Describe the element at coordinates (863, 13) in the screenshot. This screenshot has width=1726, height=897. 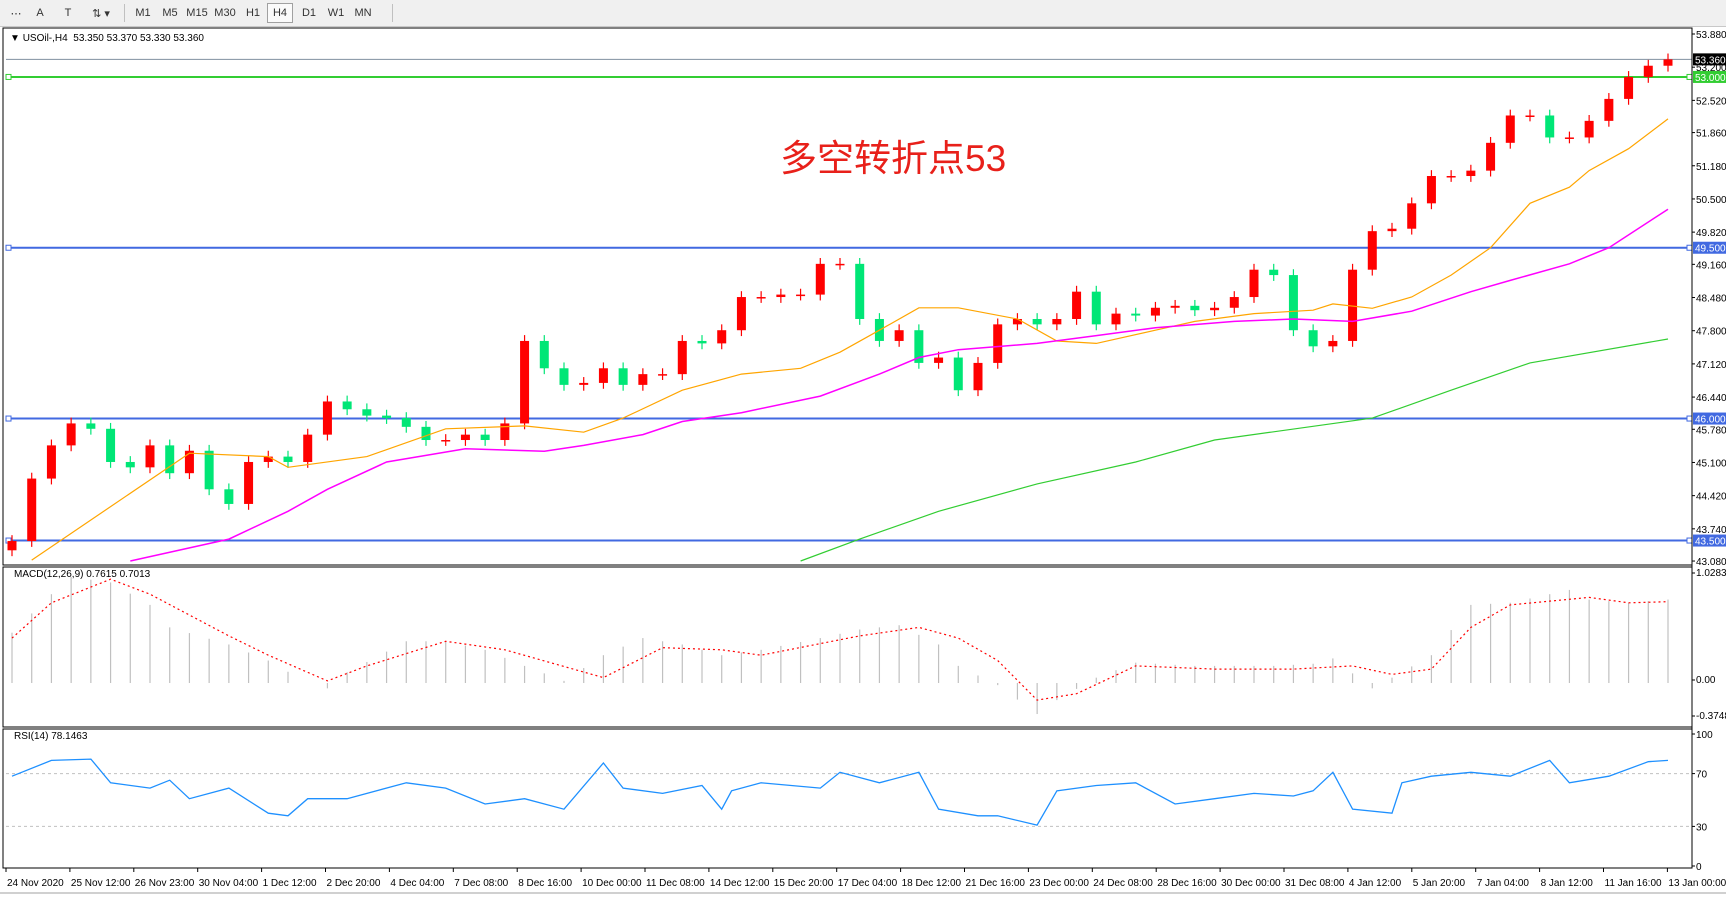
I see `toolbar: ⋯ A T ⇅ ▾ M1 M5 M15 M30 H1 H4 D1 W1 MN` at that location.